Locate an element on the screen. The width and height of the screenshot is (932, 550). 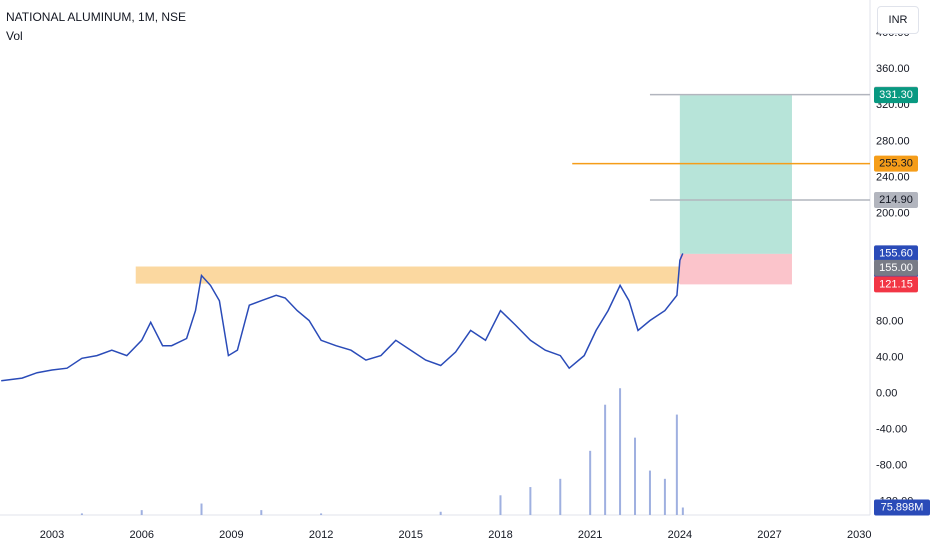
x-tick-label: 2030 is located at coordinates (859, 535).